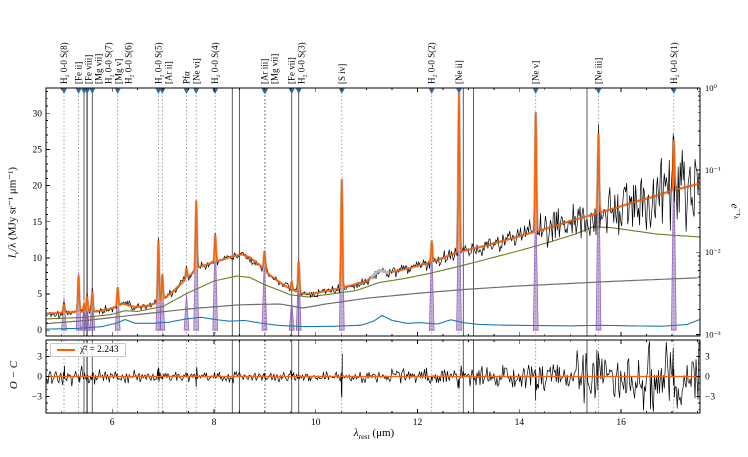 This screenshot has width=748, height=457. Describe the element at coordinates (713, 334) in the screenshot. I see `right-tick-label: 10⁻³` at that location.